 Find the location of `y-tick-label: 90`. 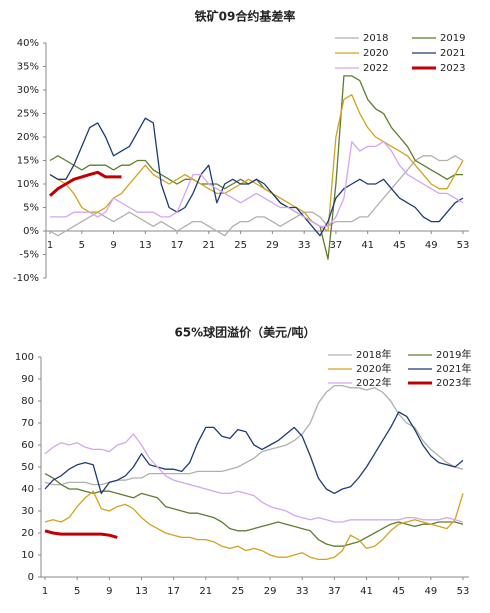

y-tick-label: 90 is located at coordinates (27, 379).